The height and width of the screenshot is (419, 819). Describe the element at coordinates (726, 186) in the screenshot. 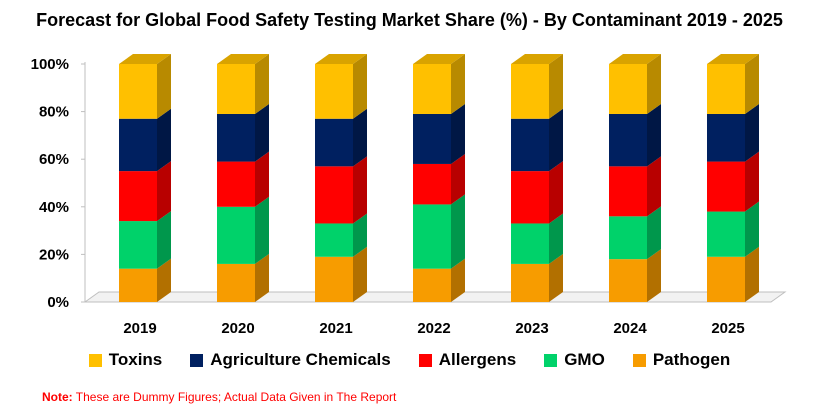

I see `bar-allergens-2025` at that location.